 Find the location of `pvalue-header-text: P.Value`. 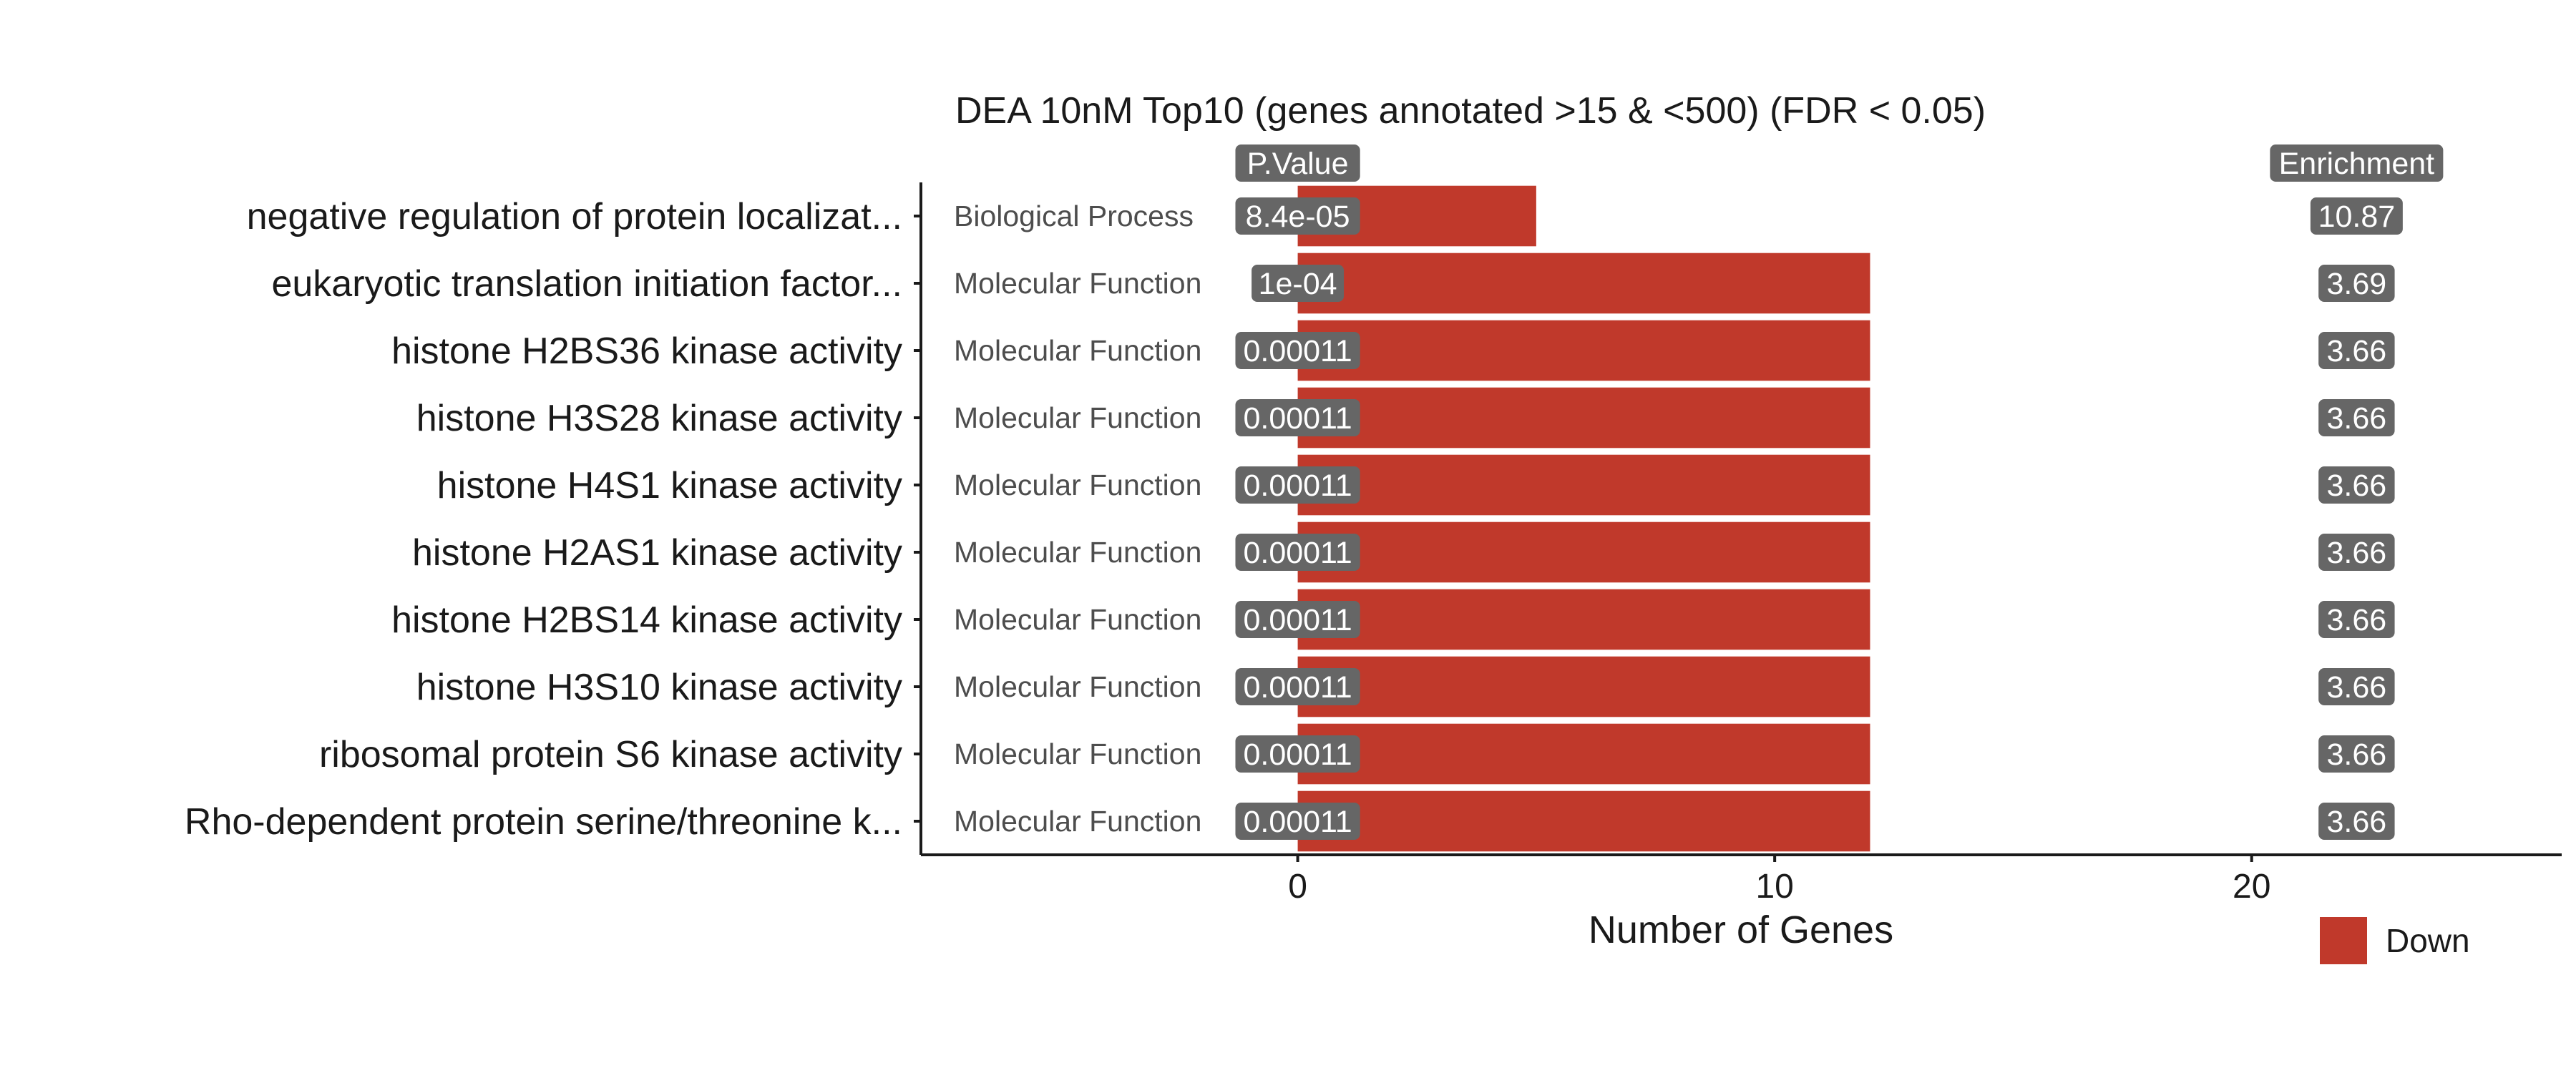

pvalue-header-text: P.Value is located at coordinates (1298, 164).